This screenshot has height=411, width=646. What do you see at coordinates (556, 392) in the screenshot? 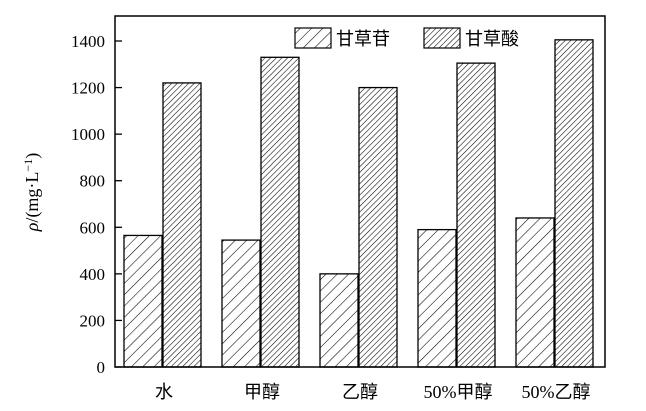
I see `x-category-label: 50%乙醇` at bounding box center [556, 392].